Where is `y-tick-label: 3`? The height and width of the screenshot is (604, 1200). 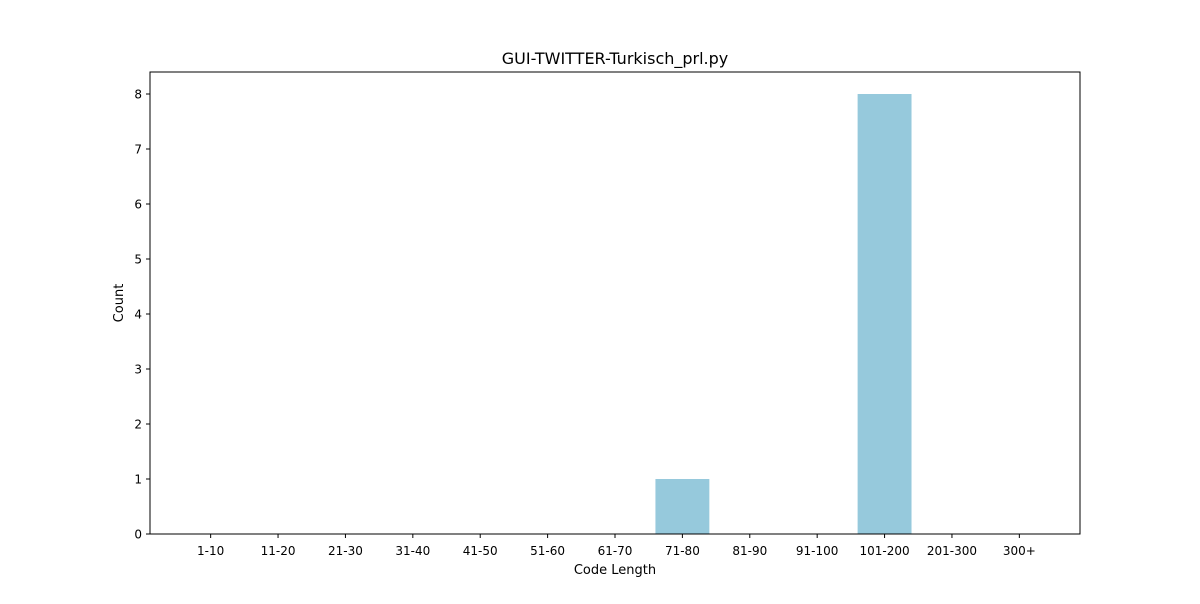
y-tick-label: 3 is located at coordinates (138, 370).